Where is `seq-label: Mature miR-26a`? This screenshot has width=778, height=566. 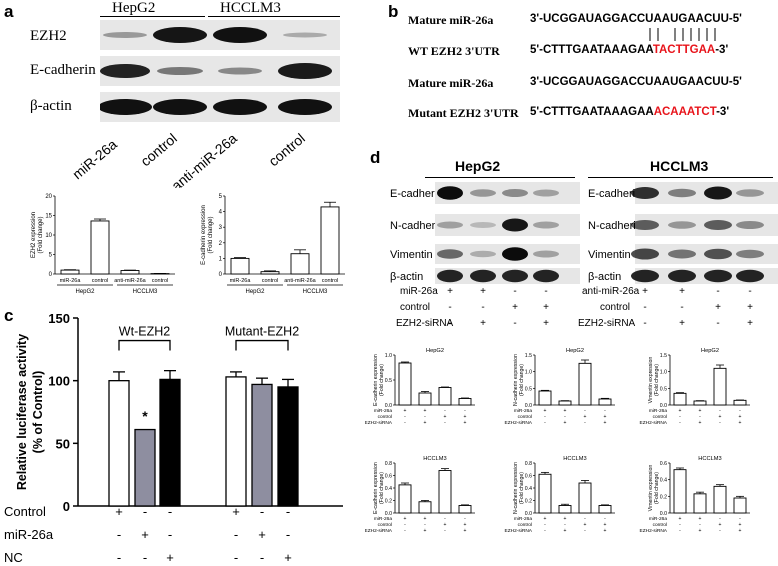 seq-label: Mature miR-26a is located at coordinates (451, 83).